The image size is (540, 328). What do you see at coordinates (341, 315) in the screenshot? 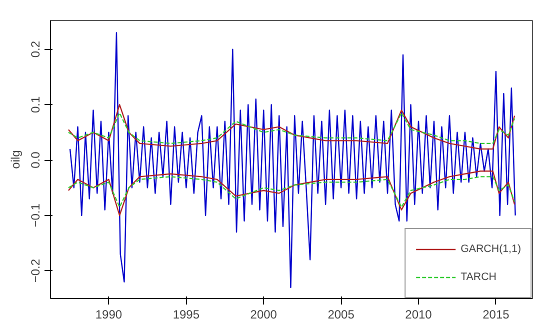
I see `x-tick-label: 2005` at bounding box center [341, 315].